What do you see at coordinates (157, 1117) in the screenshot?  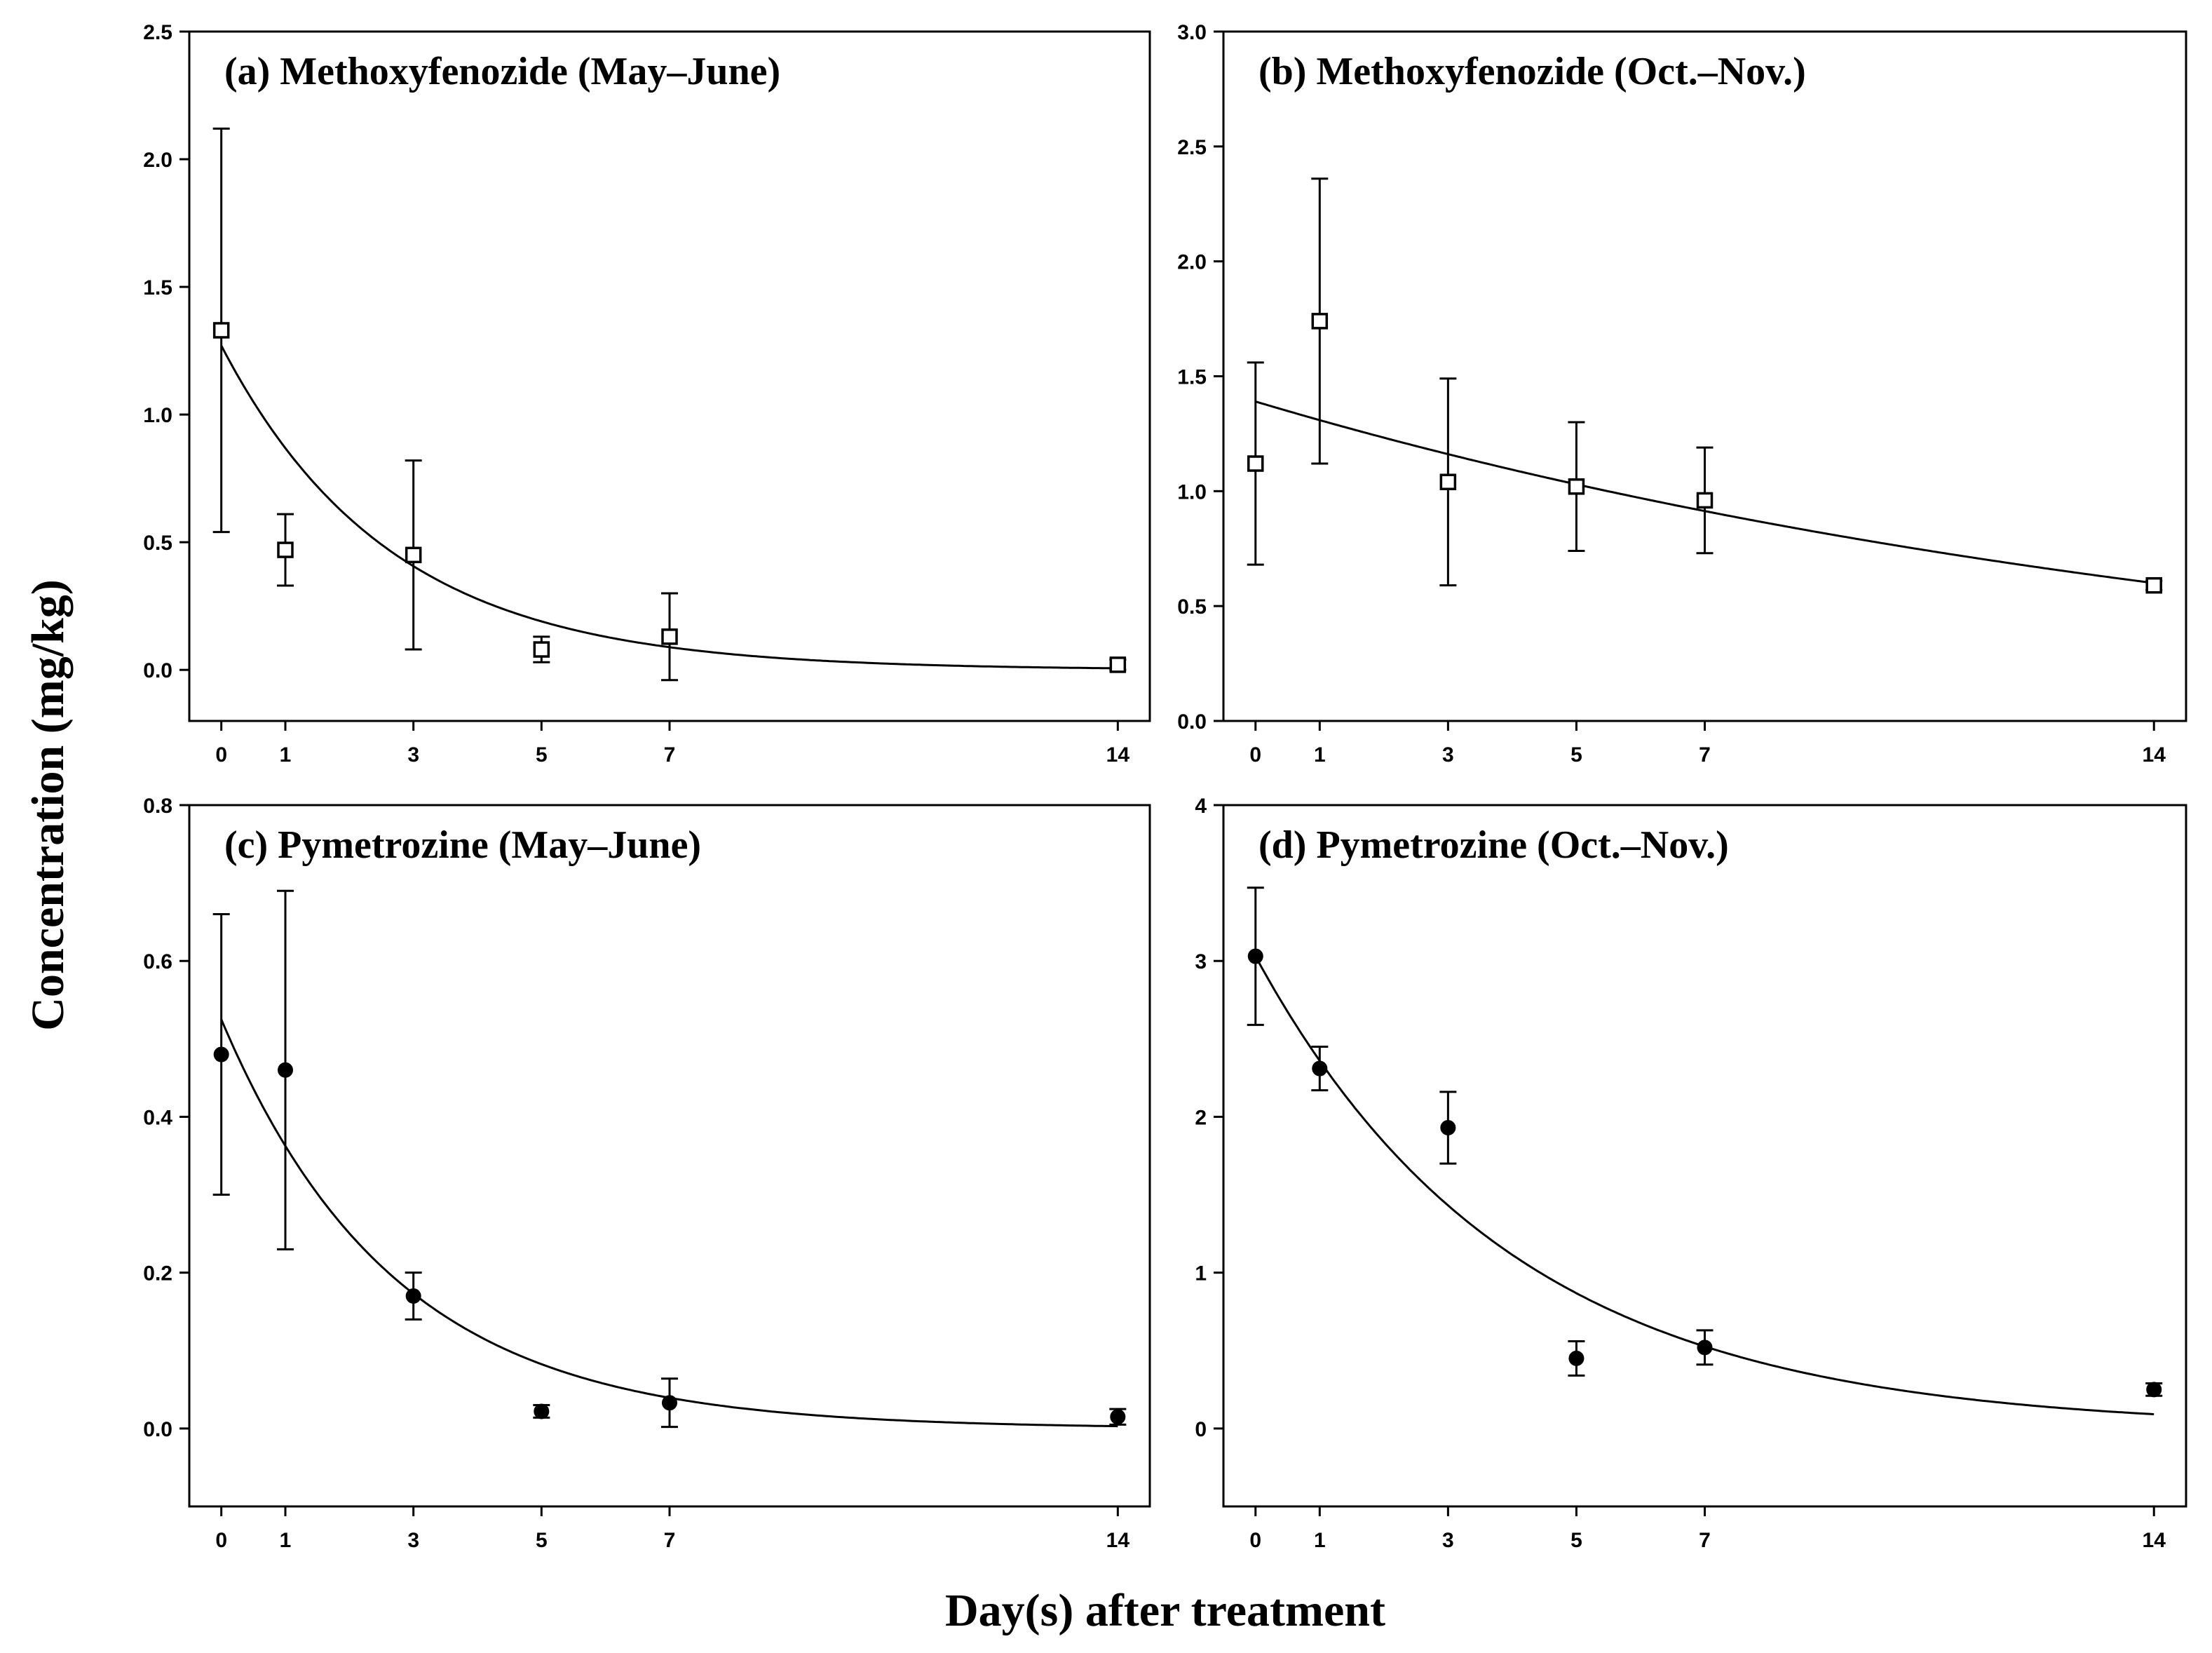 I see `y-tick-label: 0.4` at bounding box center [157, 1117].